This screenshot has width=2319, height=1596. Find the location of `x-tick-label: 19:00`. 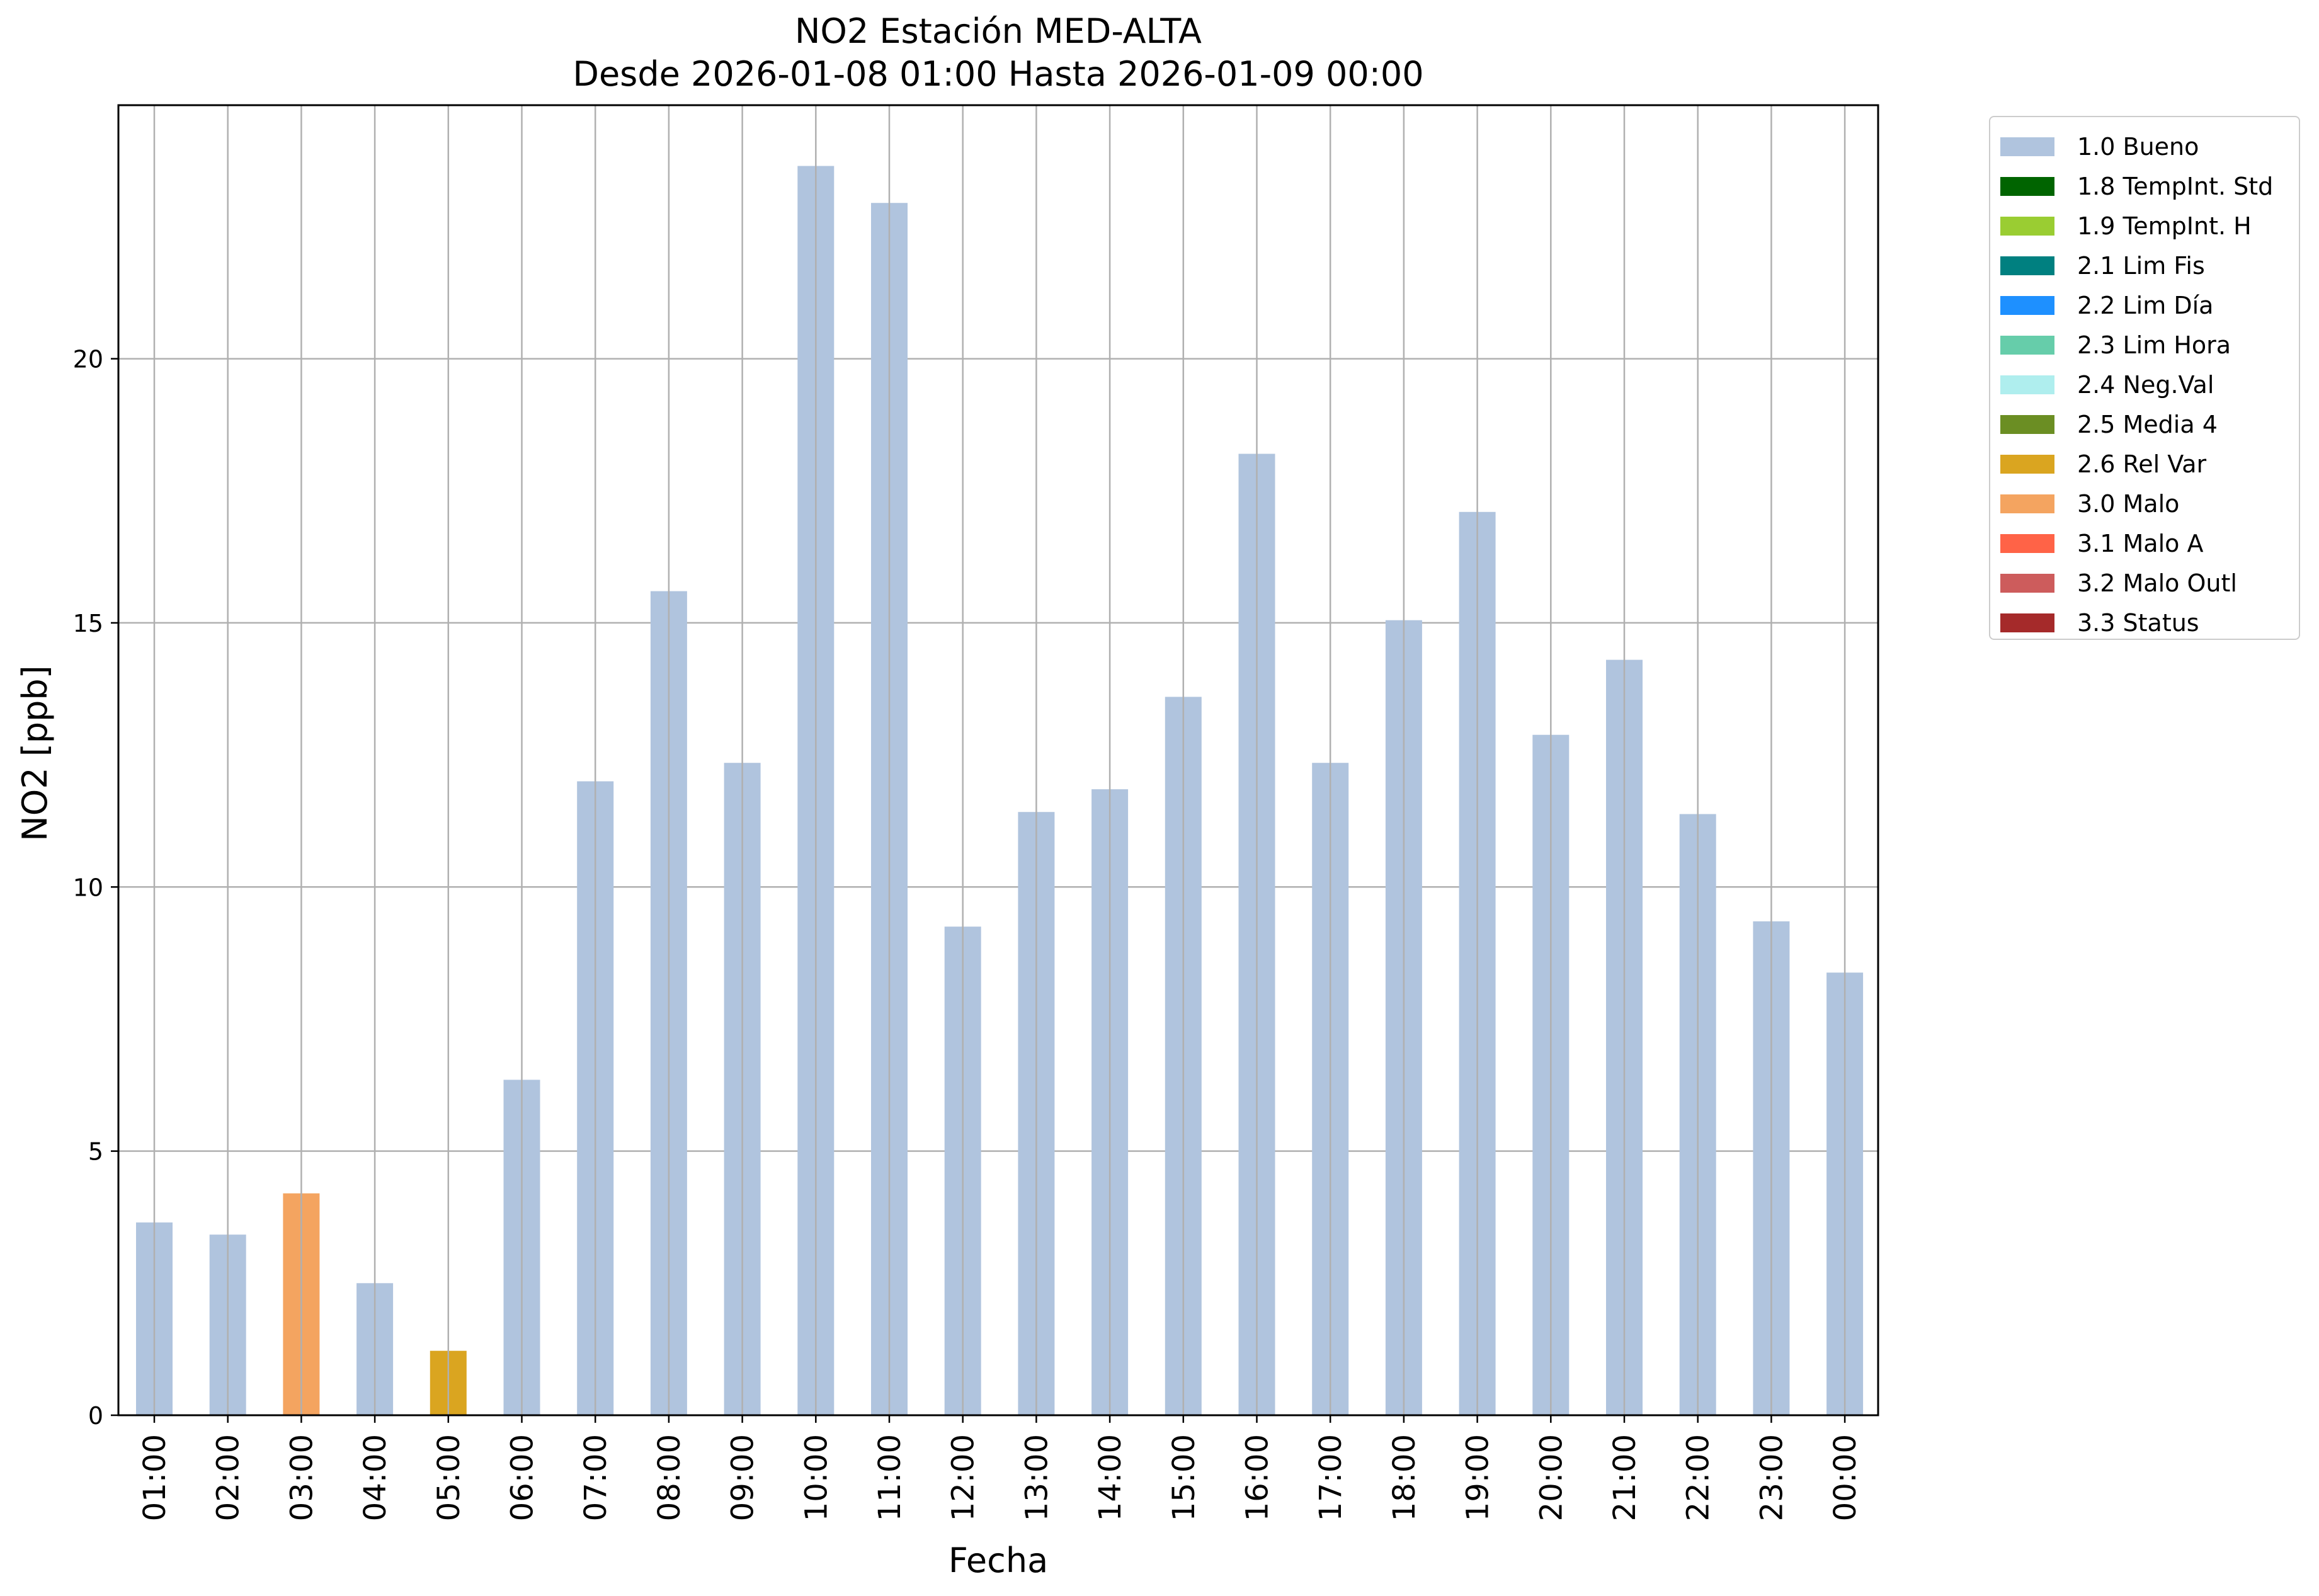

x-tick-label: 19:00 is located at coordinates (1478, 1477).